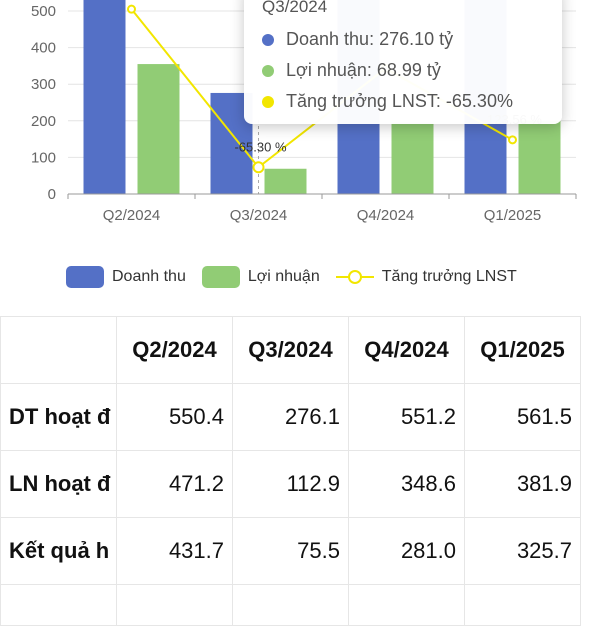 This screenshot has height=626, width=600. I want to click on x-tick-label: Q1/2025, so click(513, 215).